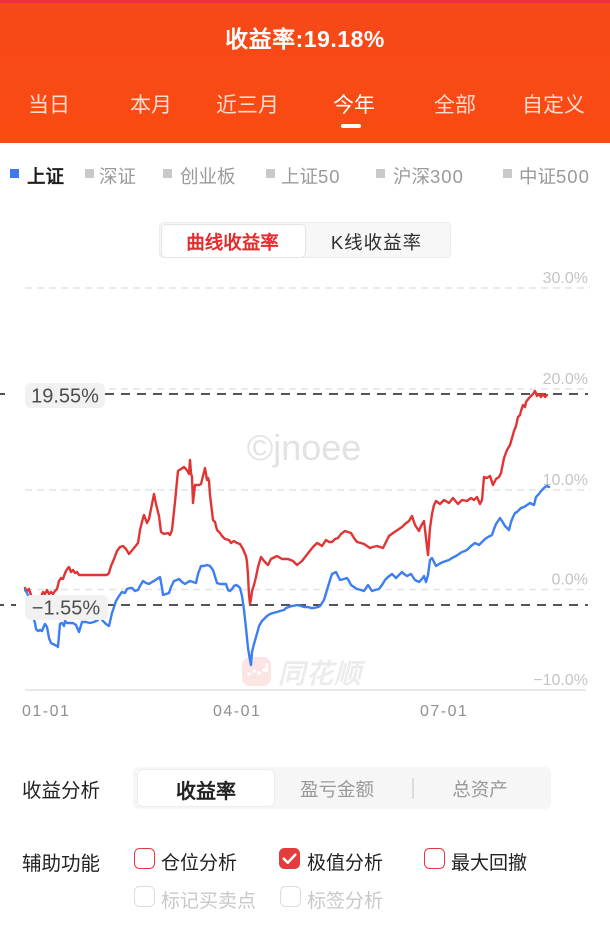  Describe the element at coordinates (304, 447) in the screenshot. I see `svg-text: ©jnoee` at that location.